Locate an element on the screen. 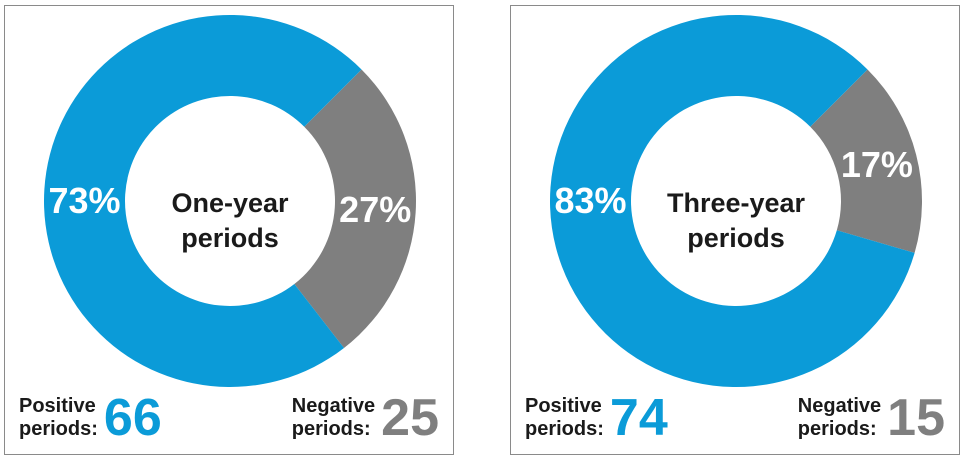 This screenshot has height=464, width=967. positive-percent-label: 83% is located at coordinates (590, 200).